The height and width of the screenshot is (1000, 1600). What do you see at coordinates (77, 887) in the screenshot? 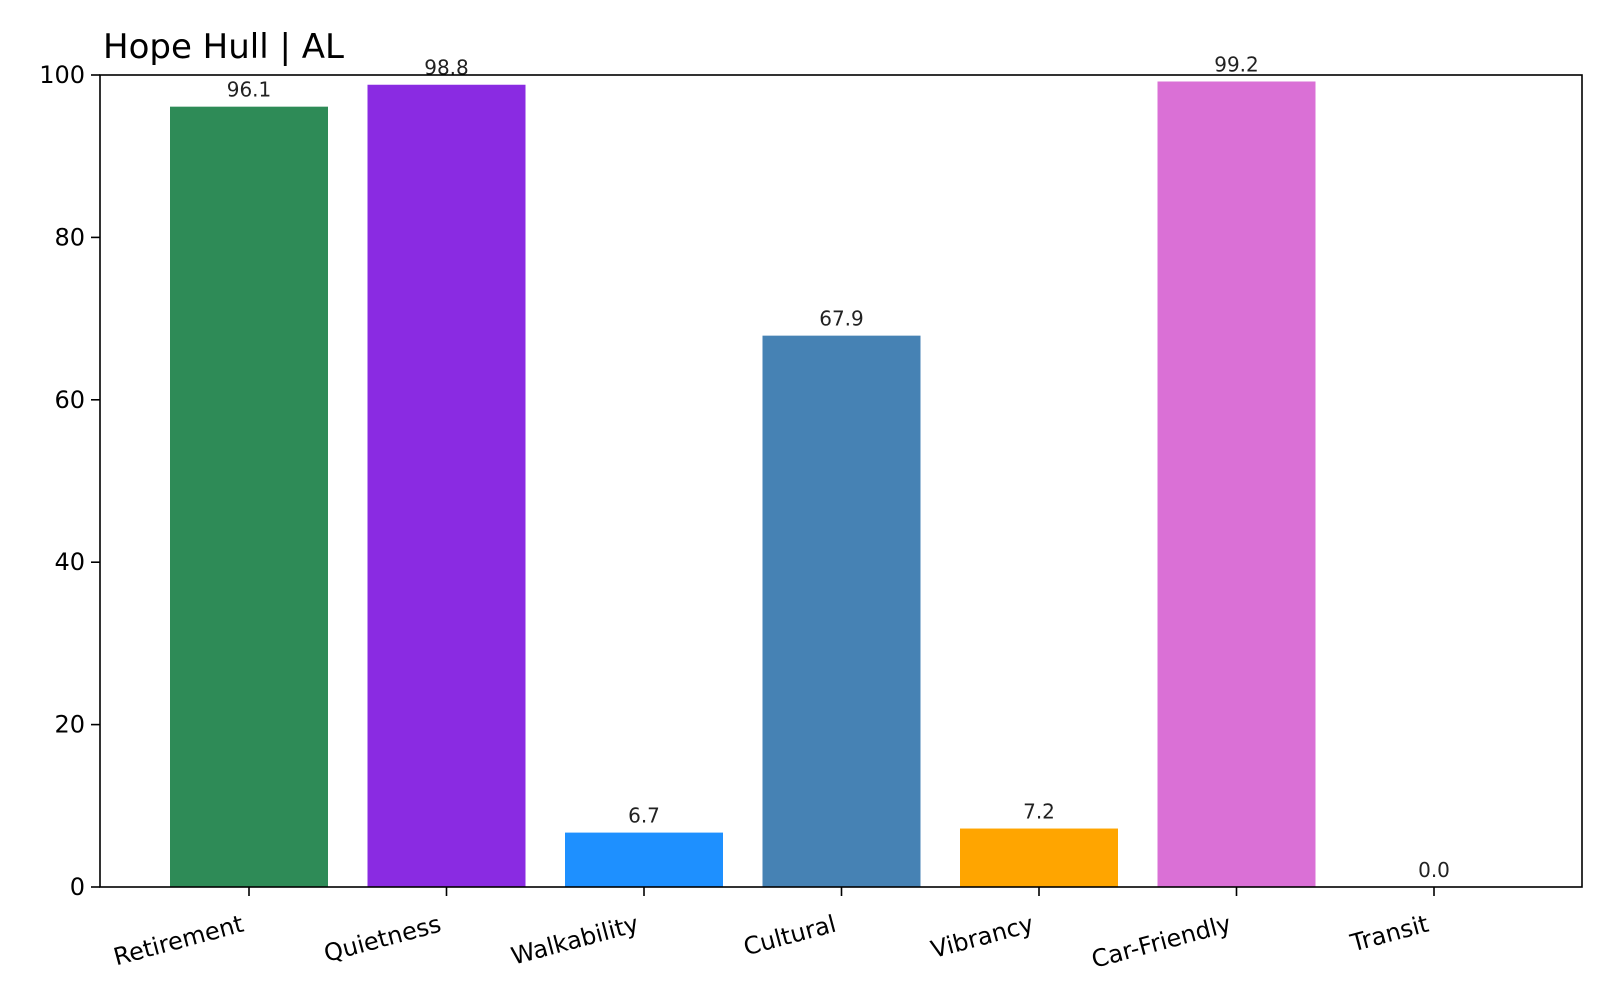
I see `y-tick-label: 0` at bounding box center [77, 887].